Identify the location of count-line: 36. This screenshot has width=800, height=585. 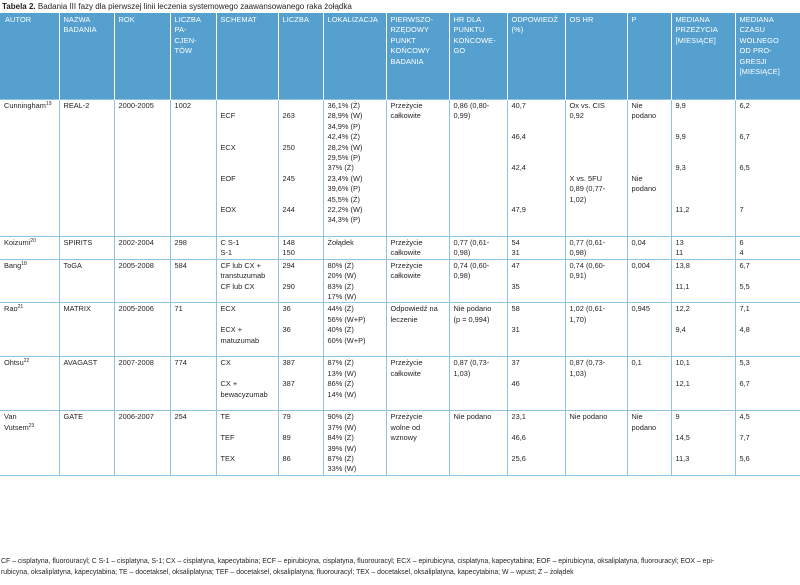
(286, 309).